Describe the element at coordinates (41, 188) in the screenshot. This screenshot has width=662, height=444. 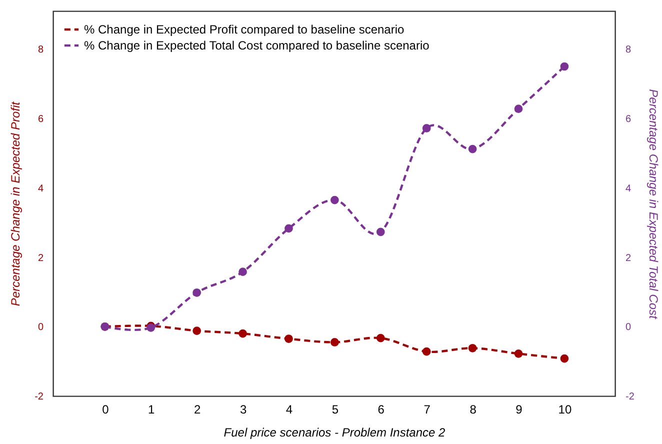
I see `y-tick-label: 4` at that location.